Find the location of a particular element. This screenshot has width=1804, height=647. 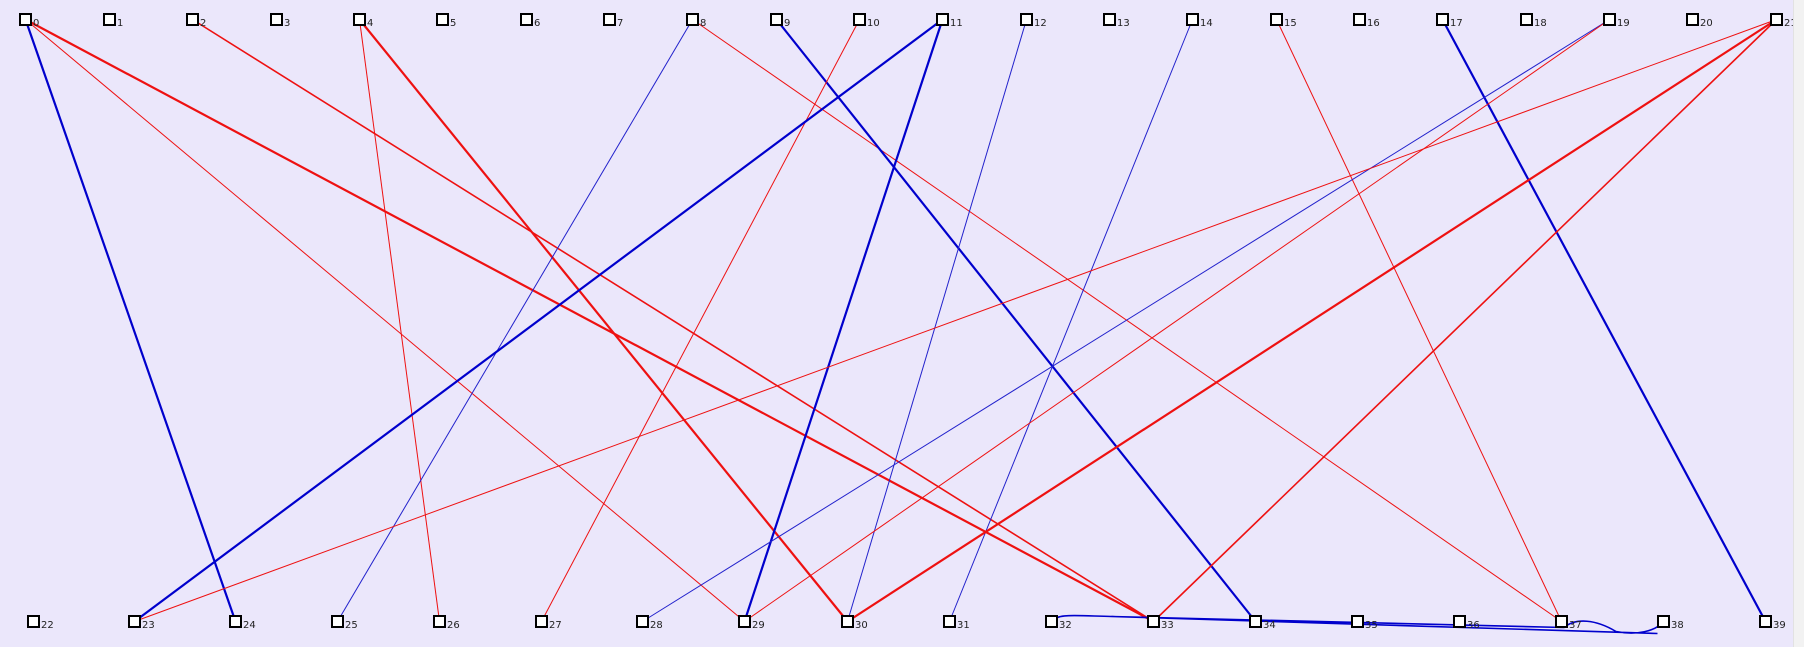

node-label: 21 is located at coordinates (1790, 23).